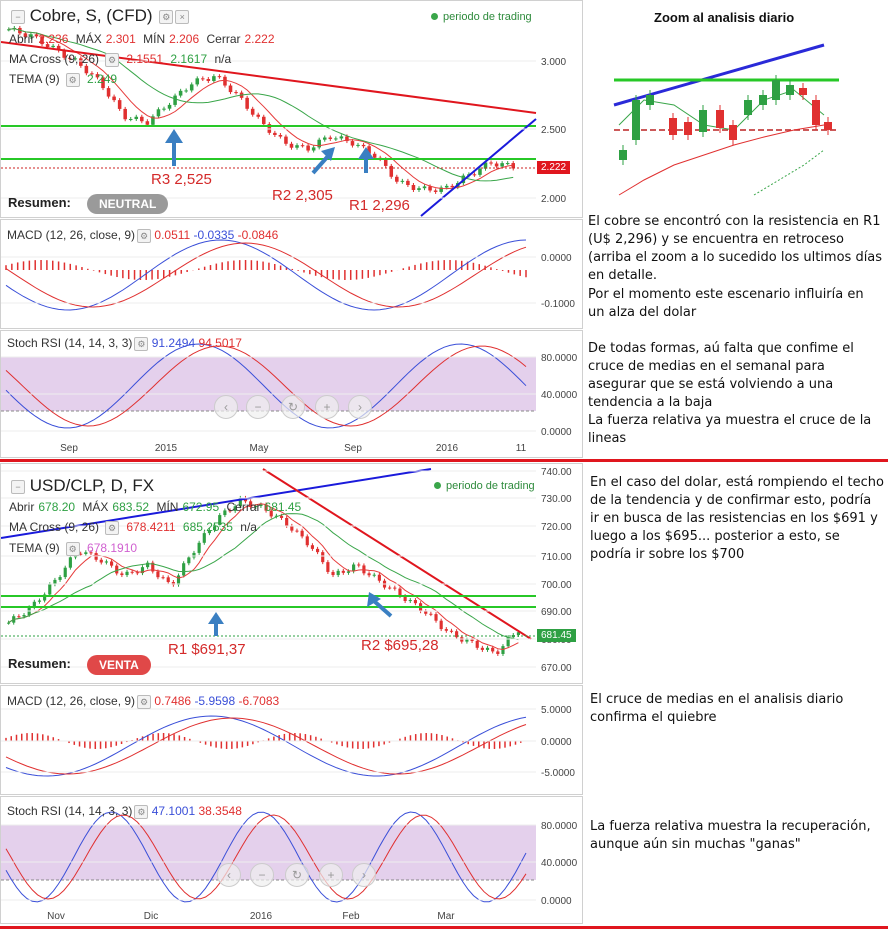 The image size is (888, 930). What do you see at coordinates (56, 916) in the screenshot?
I see `x-tick-label: Nov` at bounding box center [56, 916].